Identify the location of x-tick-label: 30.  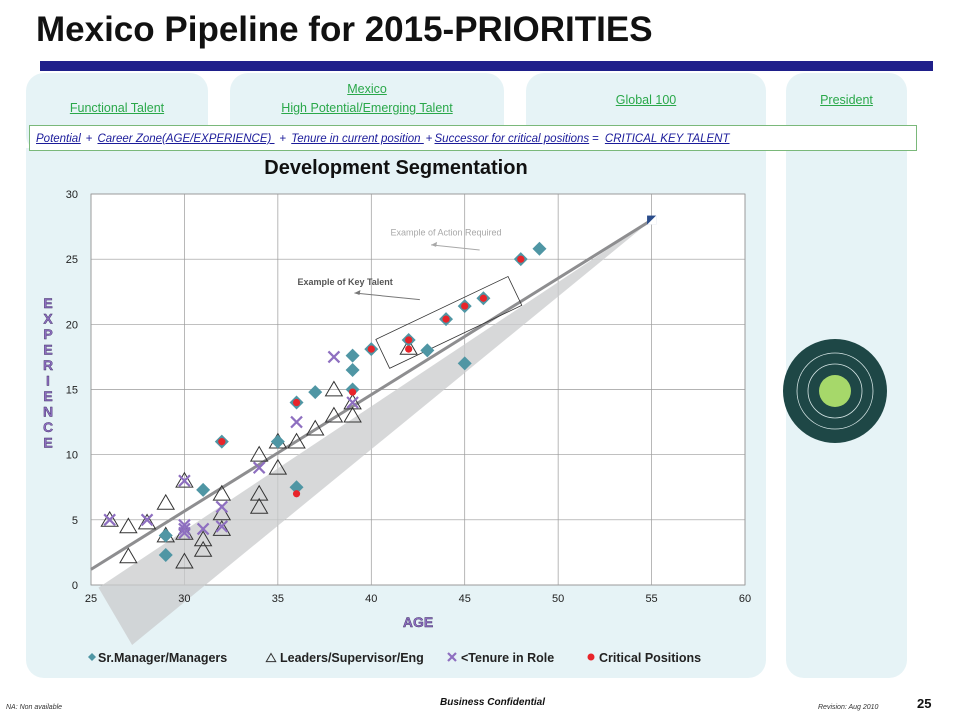
(184, 599).